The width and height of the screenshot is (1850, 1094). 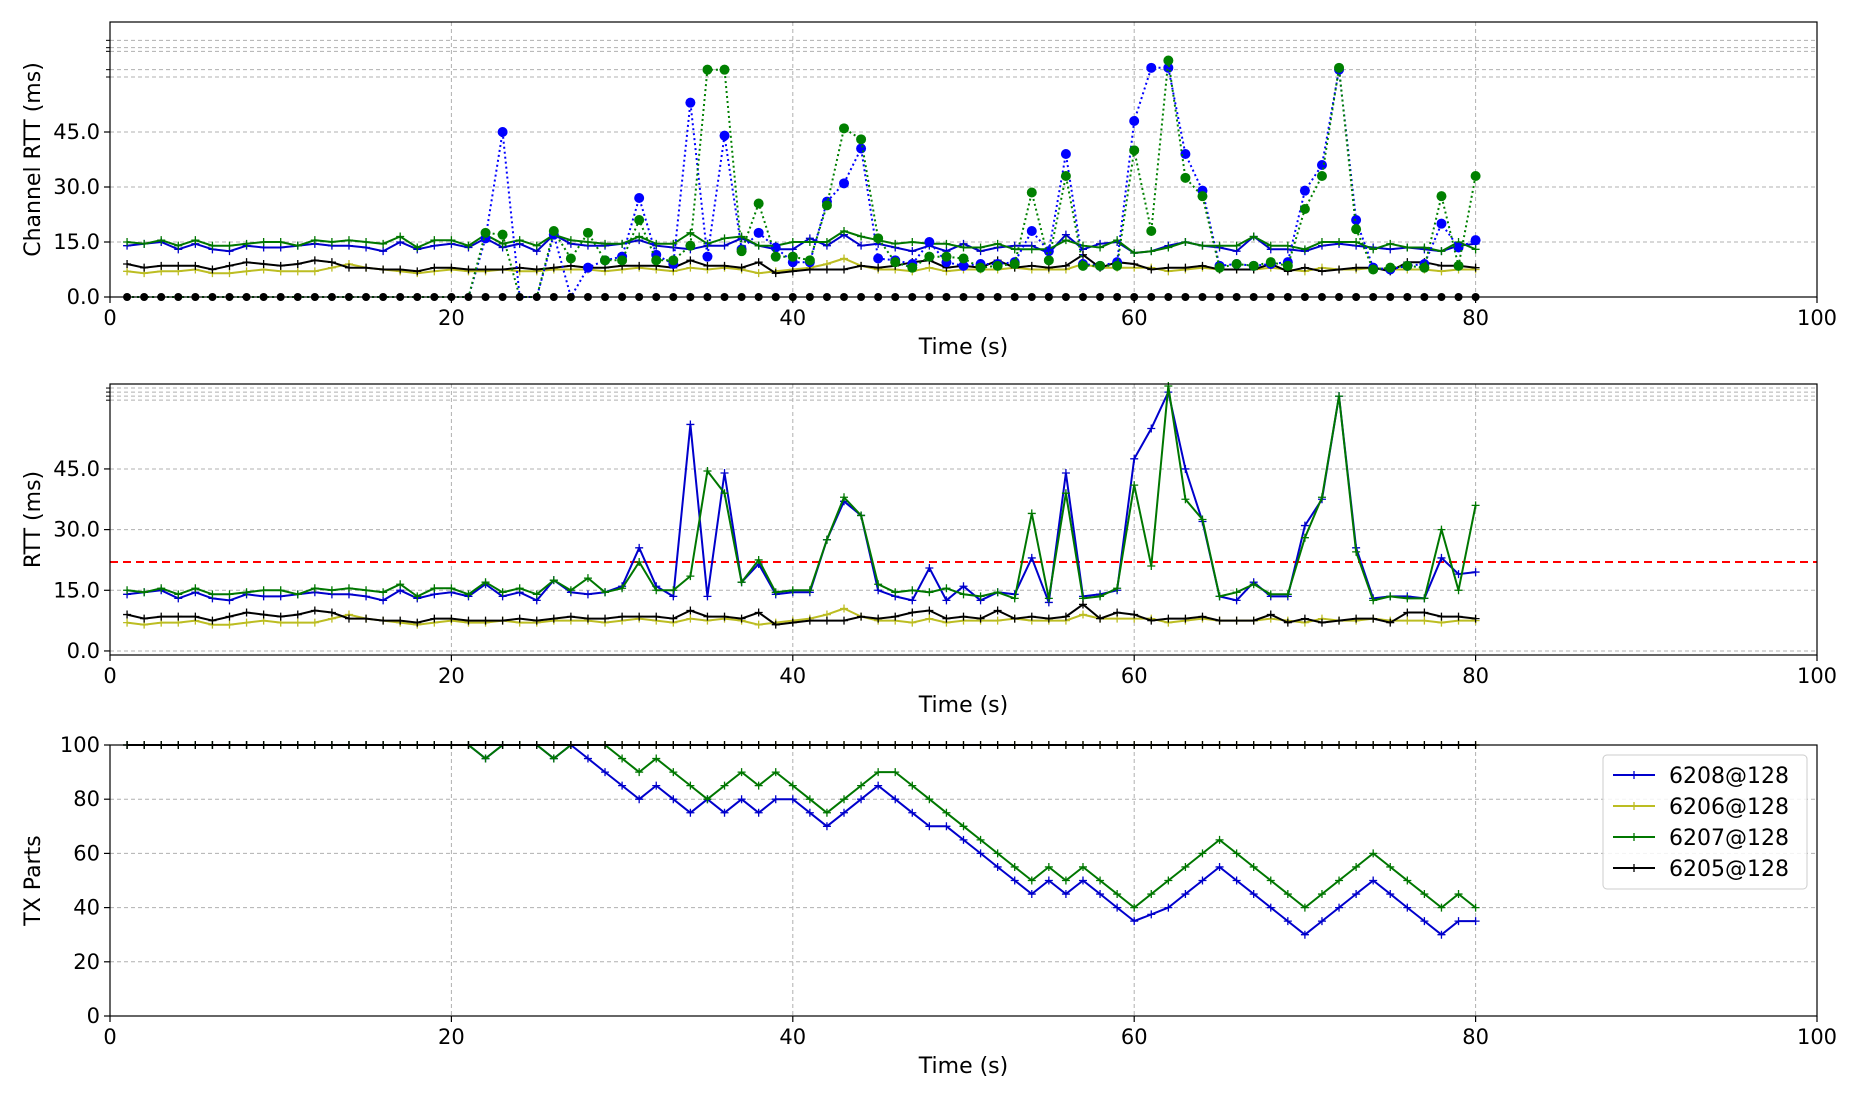 What do you see at coordinates (451, 1037) in the screenshot?
I see `x-tick-label: 20` at bounding box center [451, 1037].